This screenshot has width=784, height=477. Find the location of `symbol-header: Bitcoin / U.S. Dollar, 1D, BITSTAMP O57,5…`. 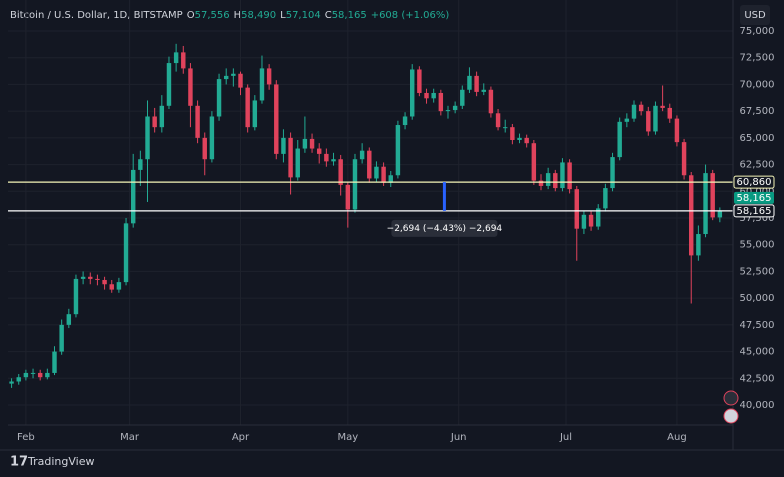

symbol-header: Bitcoin / U.S. Dollar, 1D, BITSTAMP O57,5… is located at coordinates (229, 15).